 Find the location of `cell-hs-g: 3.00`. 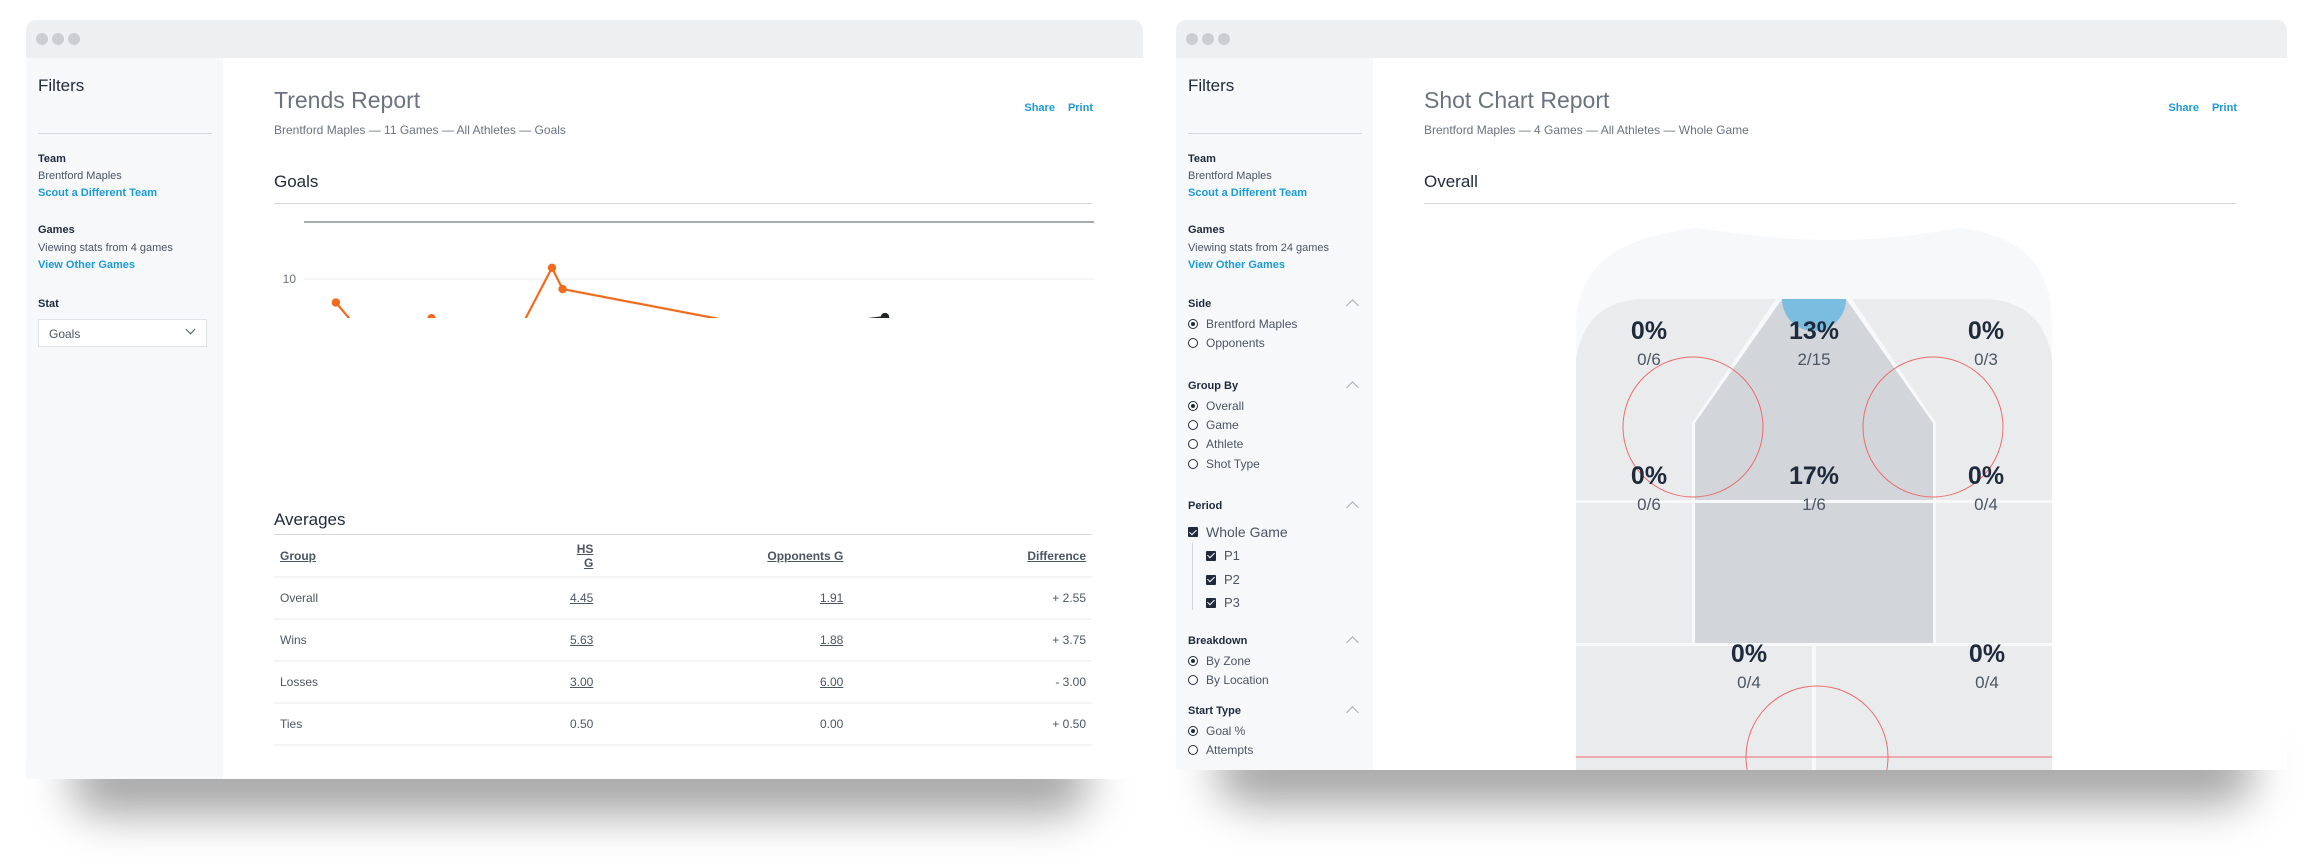

cell-hs-g: 3.00 is located at coordinates (582, 681).